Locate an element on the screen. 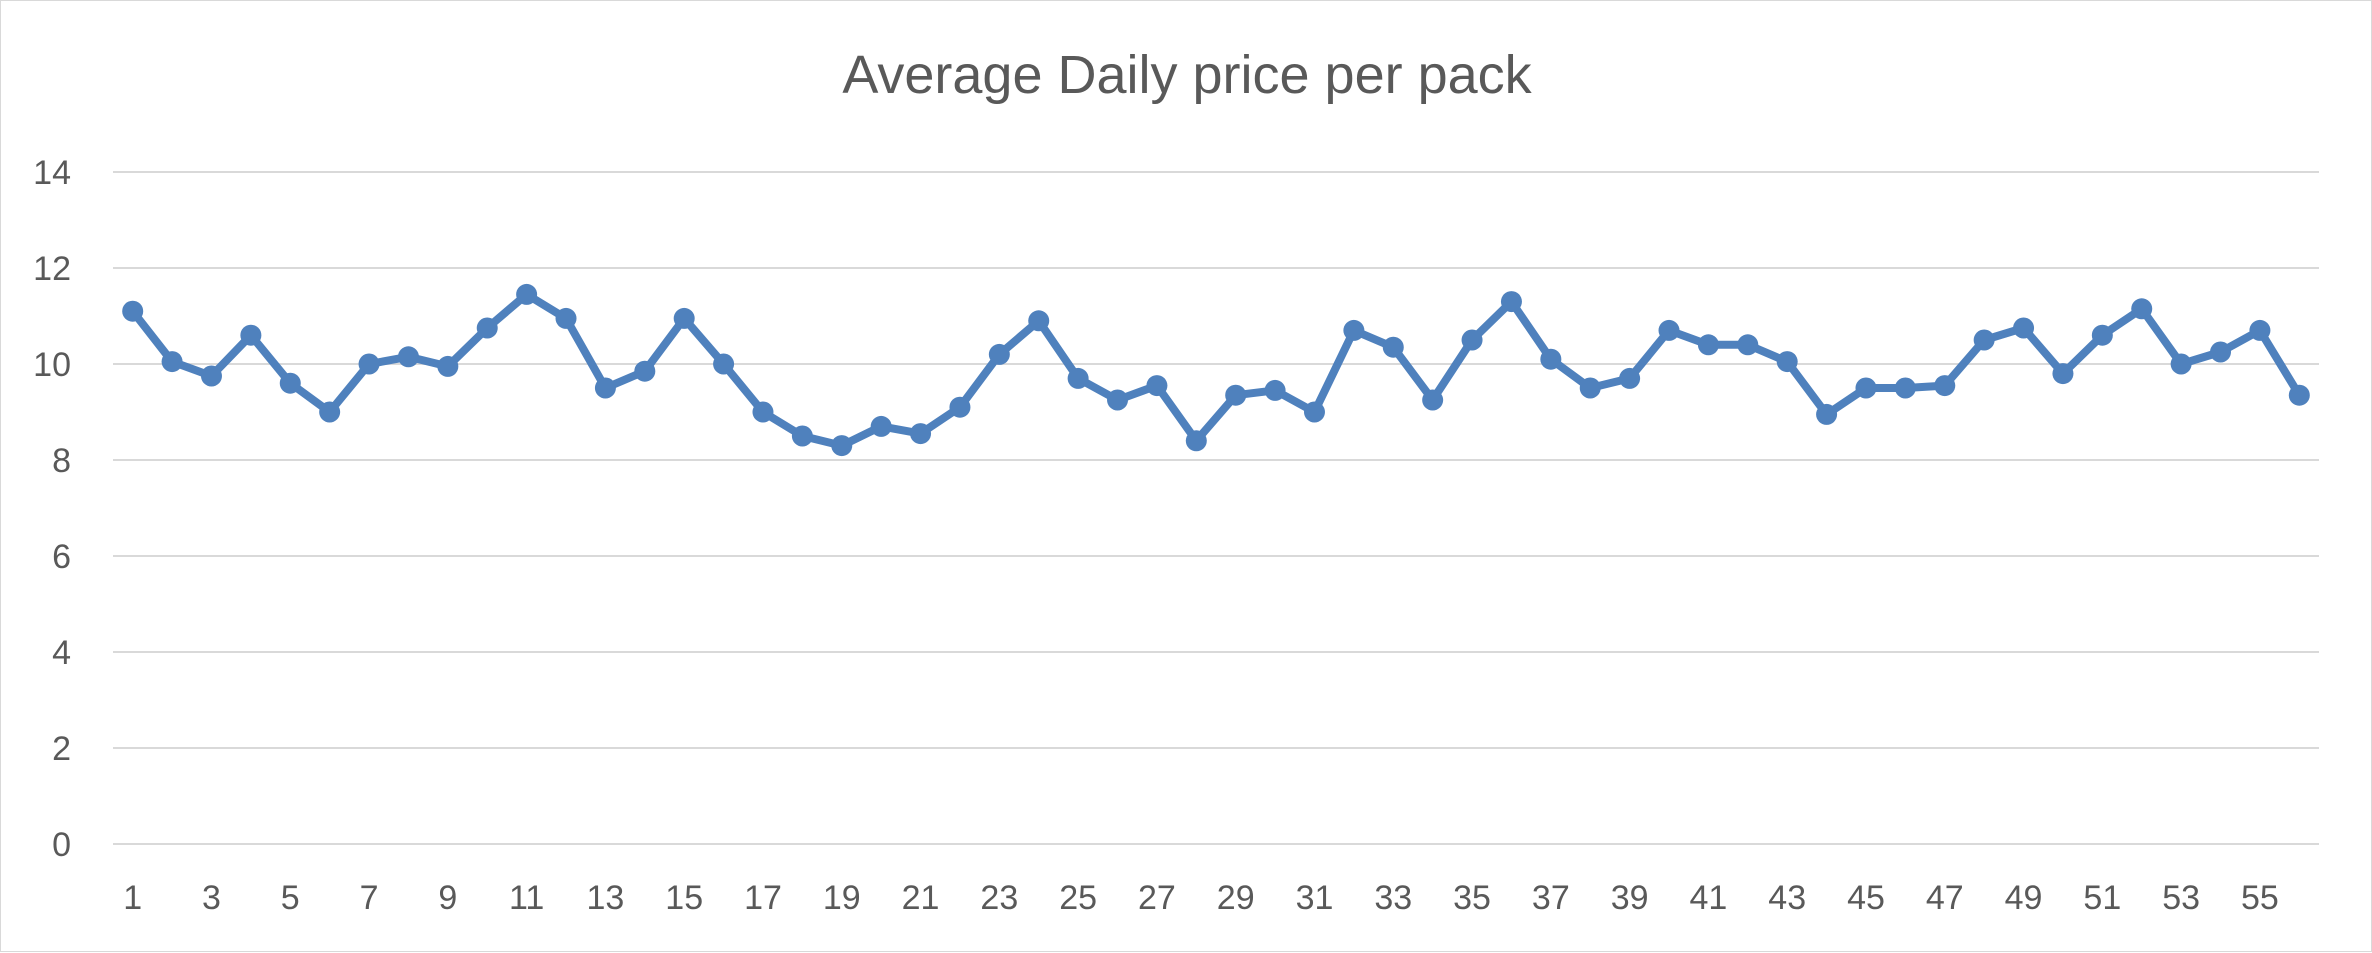 Image resolution: width=2372 pixels, height=953 pixels. x-tick-label: 7 is located at coordinates (369, 898).